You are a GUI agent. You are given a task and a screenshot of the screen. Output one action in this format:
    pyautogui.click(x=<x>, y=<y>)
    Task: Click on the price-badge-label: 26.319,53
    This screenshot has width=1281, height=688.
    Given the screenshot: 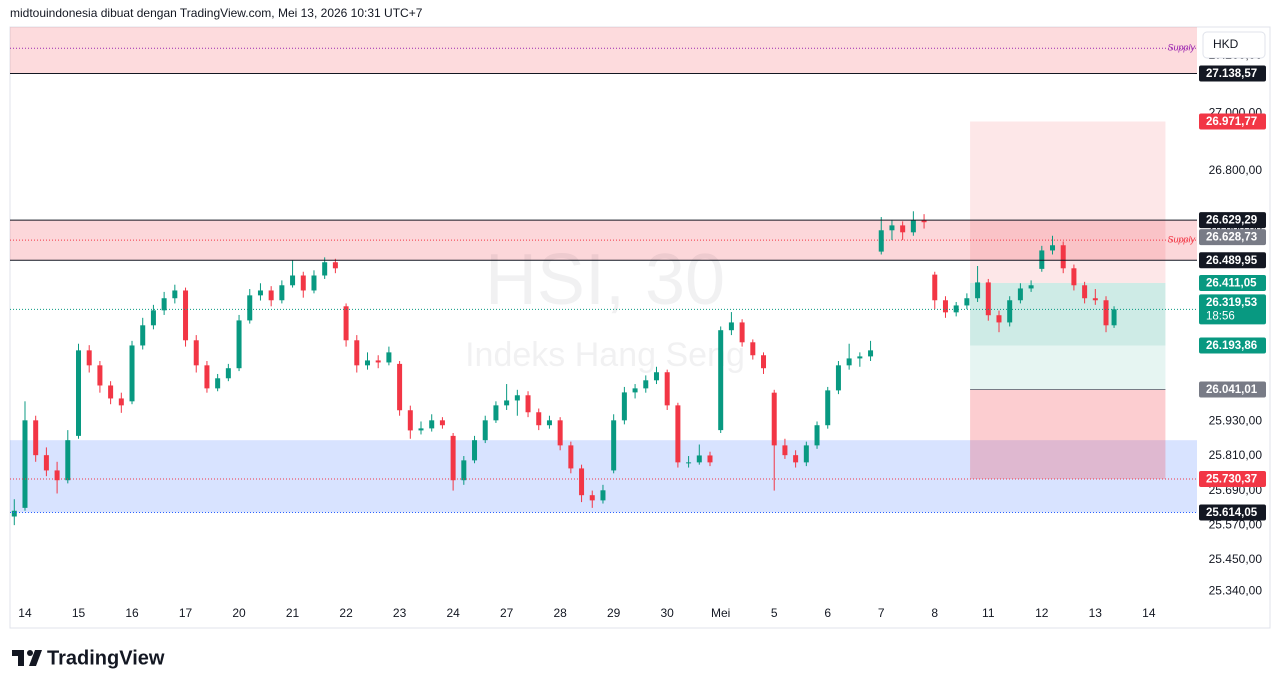 What is the action you would take?
    pyautogui.click(x=1231, y=303)
    